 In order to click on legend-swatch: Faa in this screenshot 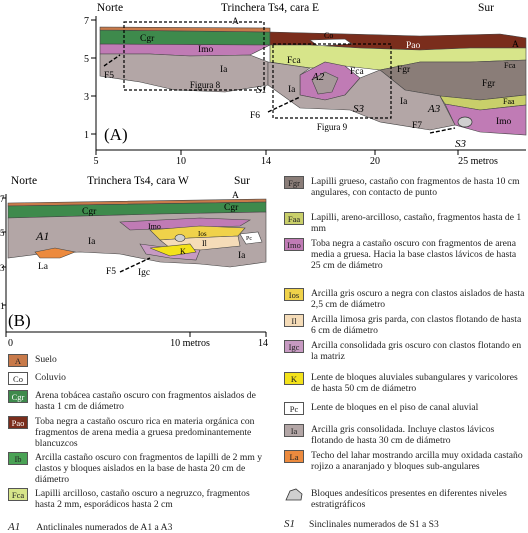, I will do `click(294, 218)`.